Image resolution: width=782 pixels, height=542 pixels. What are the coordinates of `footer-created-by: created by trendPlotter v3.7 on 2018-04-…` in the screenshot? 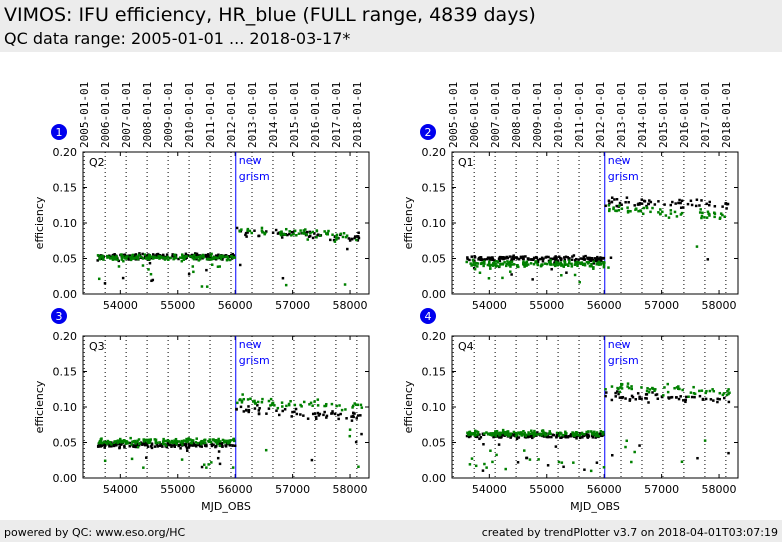 It's located at (629, 532).